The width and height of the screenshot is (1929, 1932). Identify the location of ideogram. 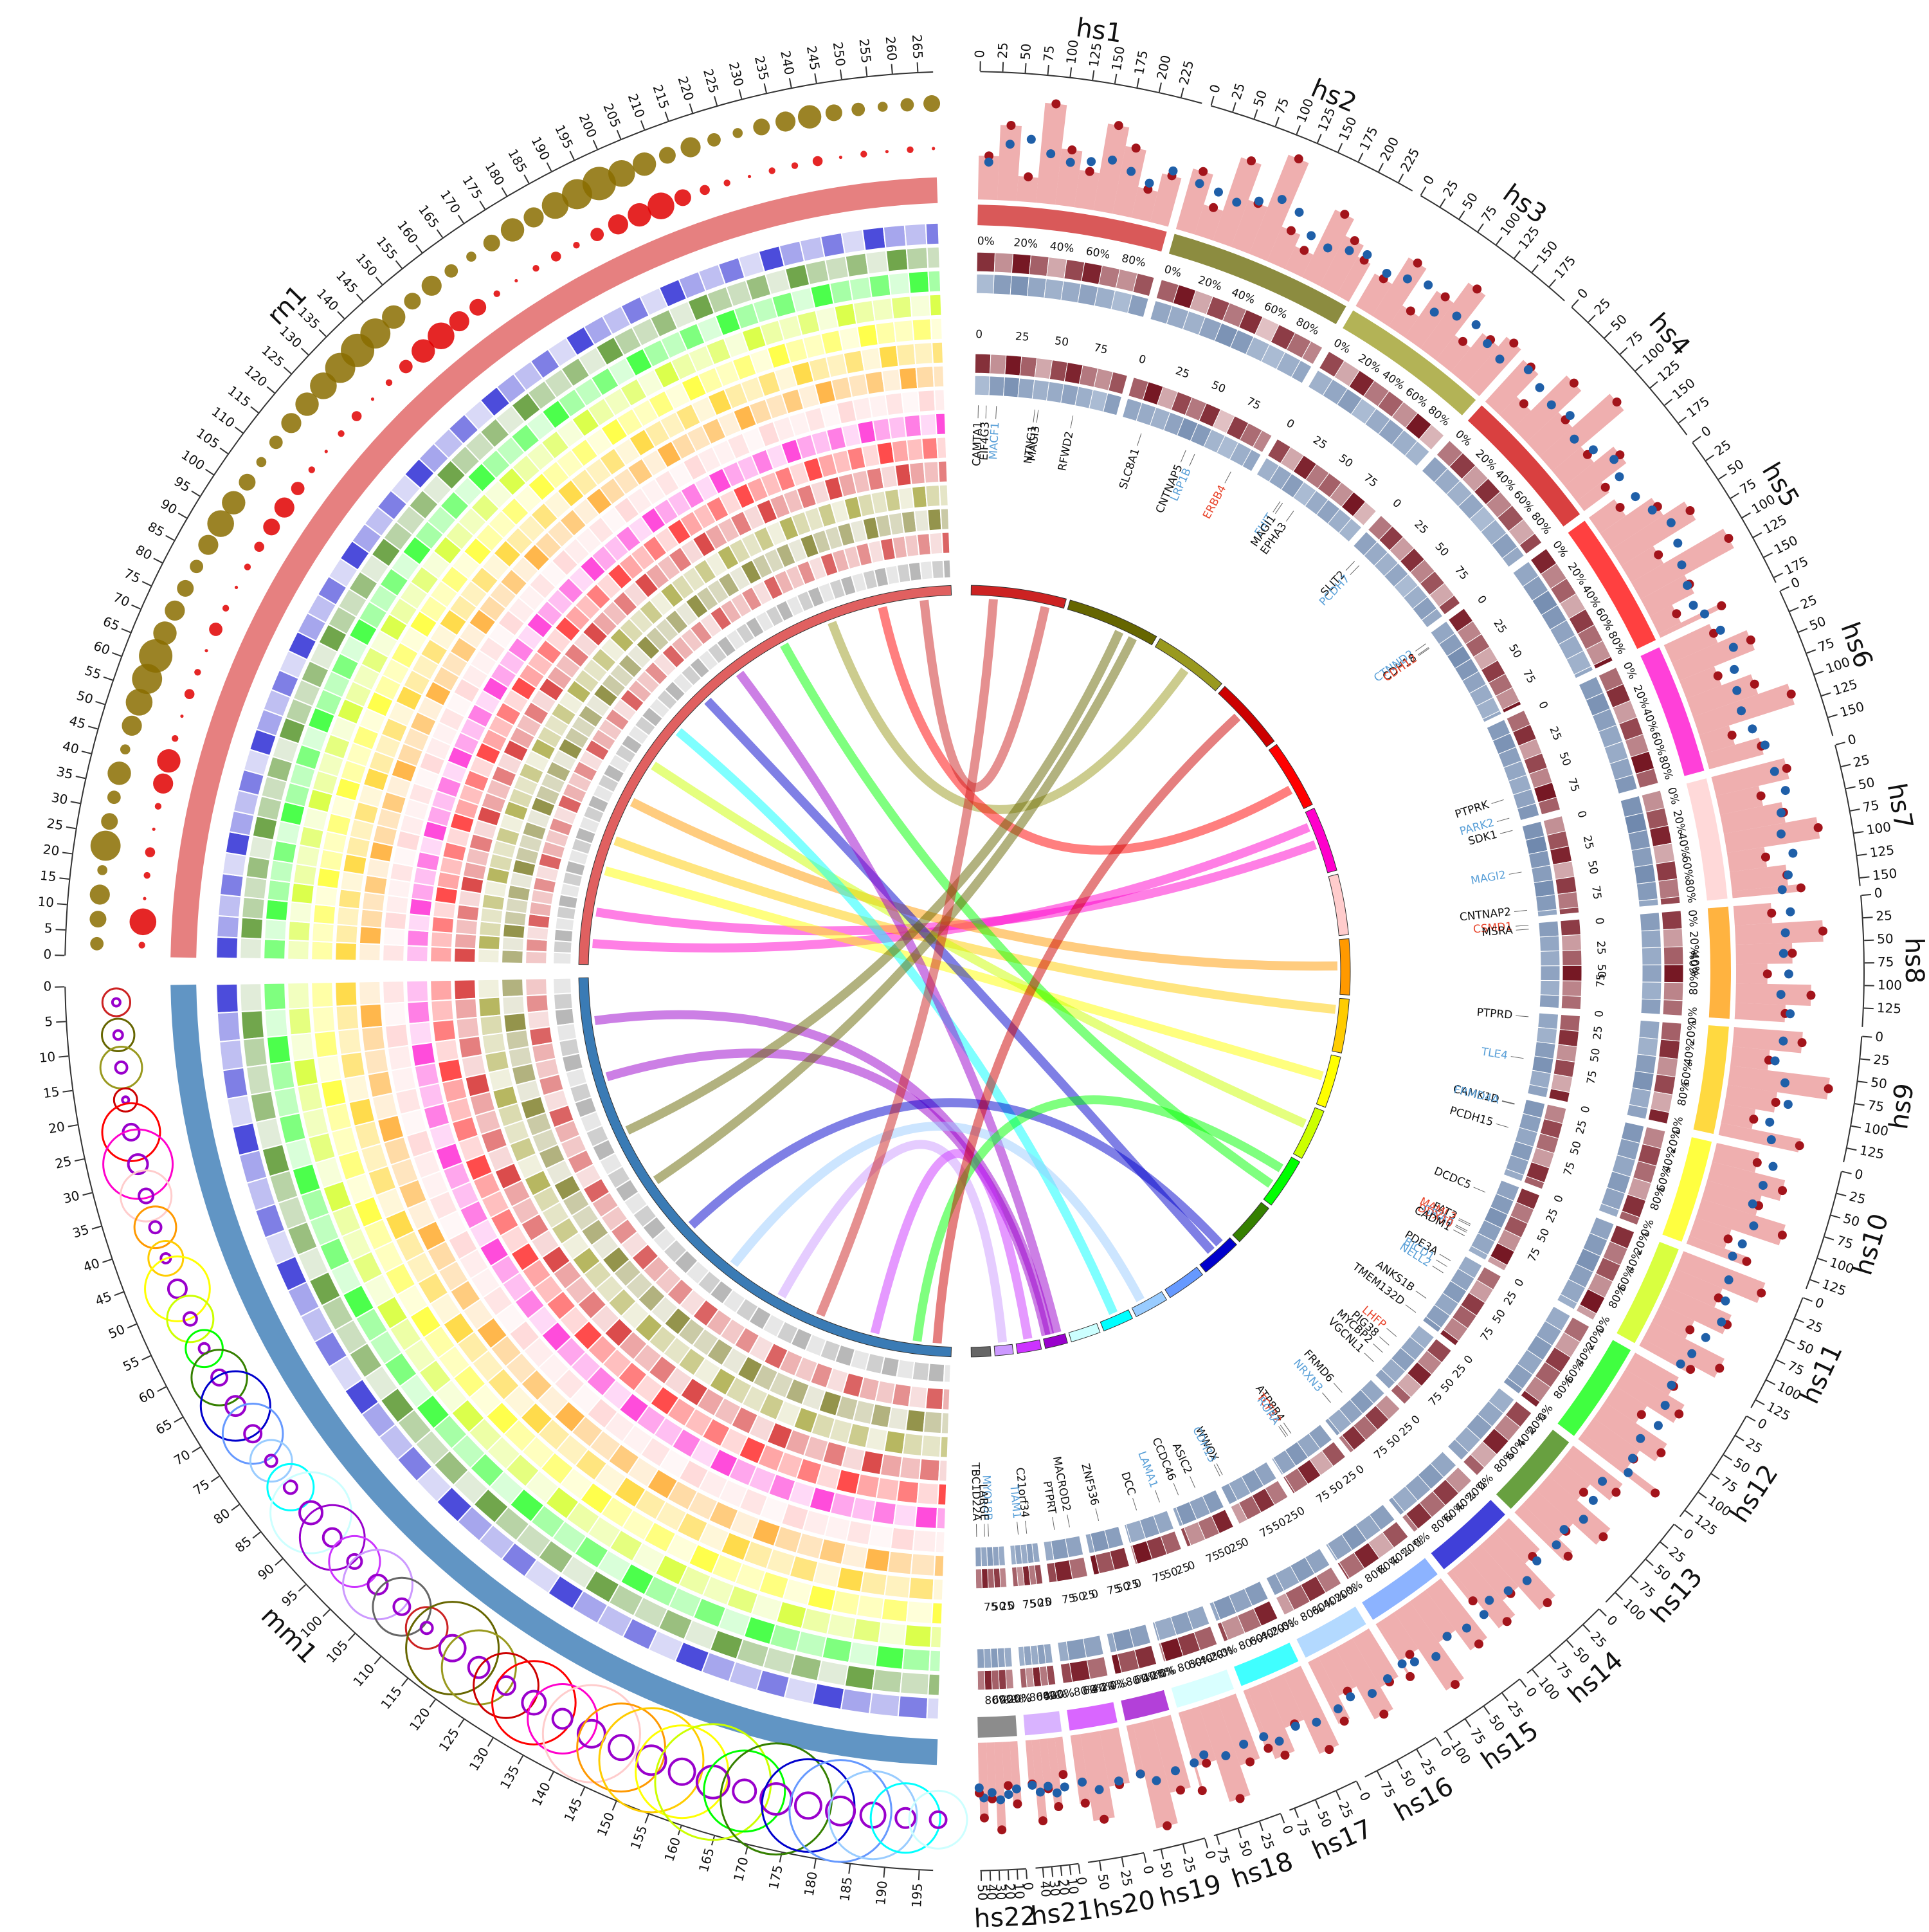
(1309, 1133).